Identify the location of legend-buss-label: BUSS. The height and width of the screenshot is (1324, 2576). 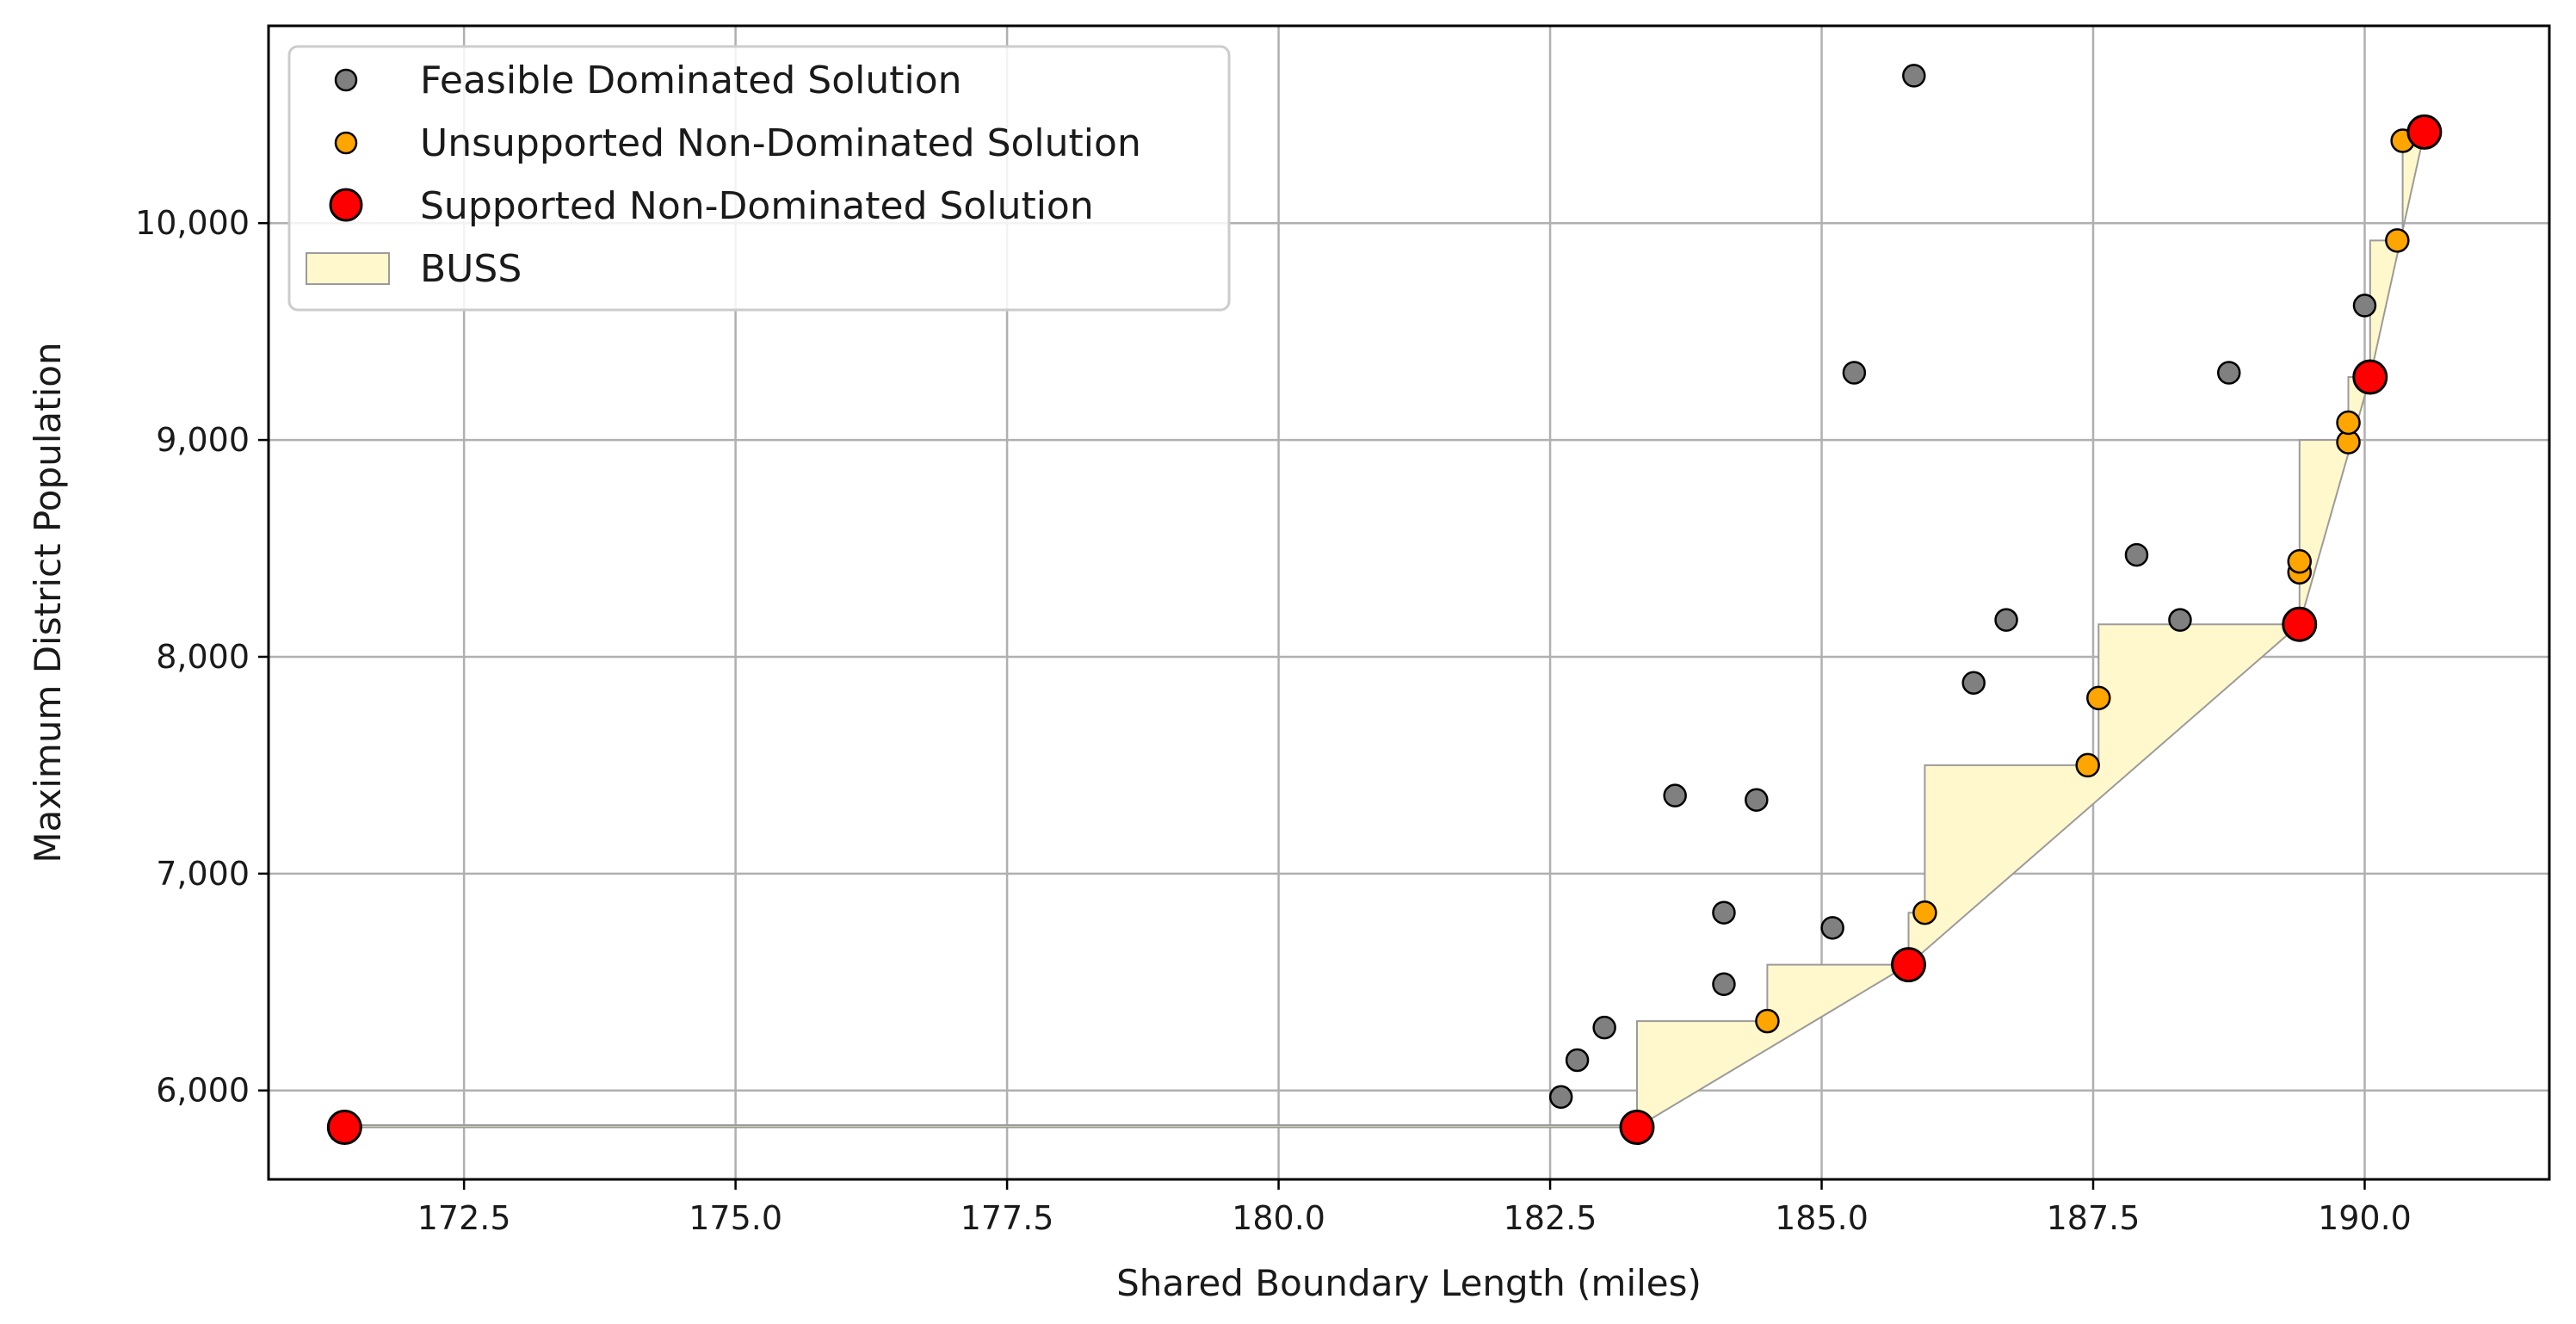
(471, 269).